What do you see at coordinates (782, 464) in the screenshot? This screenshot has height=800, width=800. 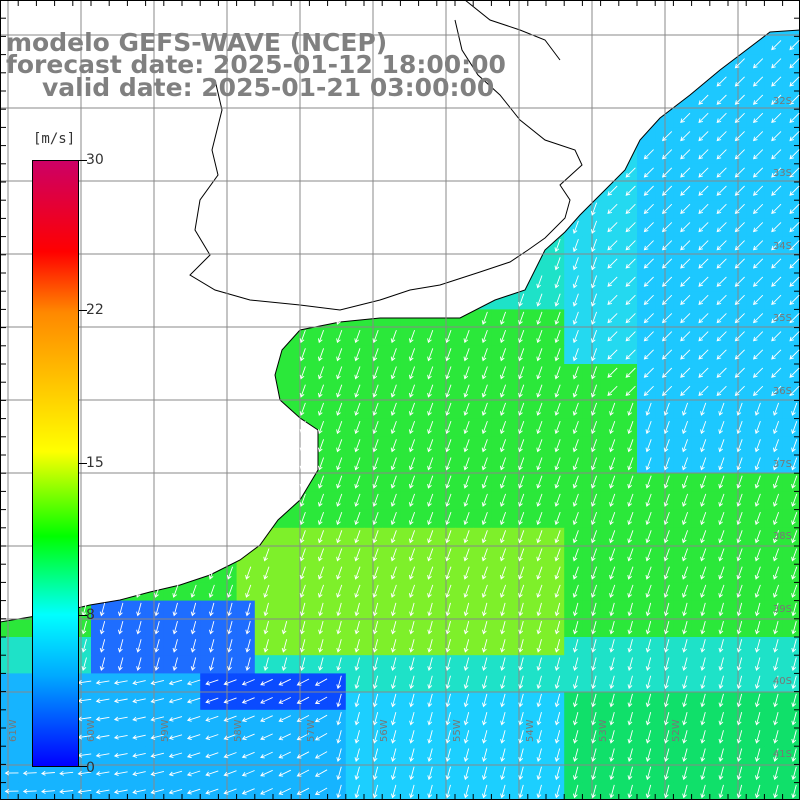 I see `lat-label: 37S` at bounding box center [782, 464].